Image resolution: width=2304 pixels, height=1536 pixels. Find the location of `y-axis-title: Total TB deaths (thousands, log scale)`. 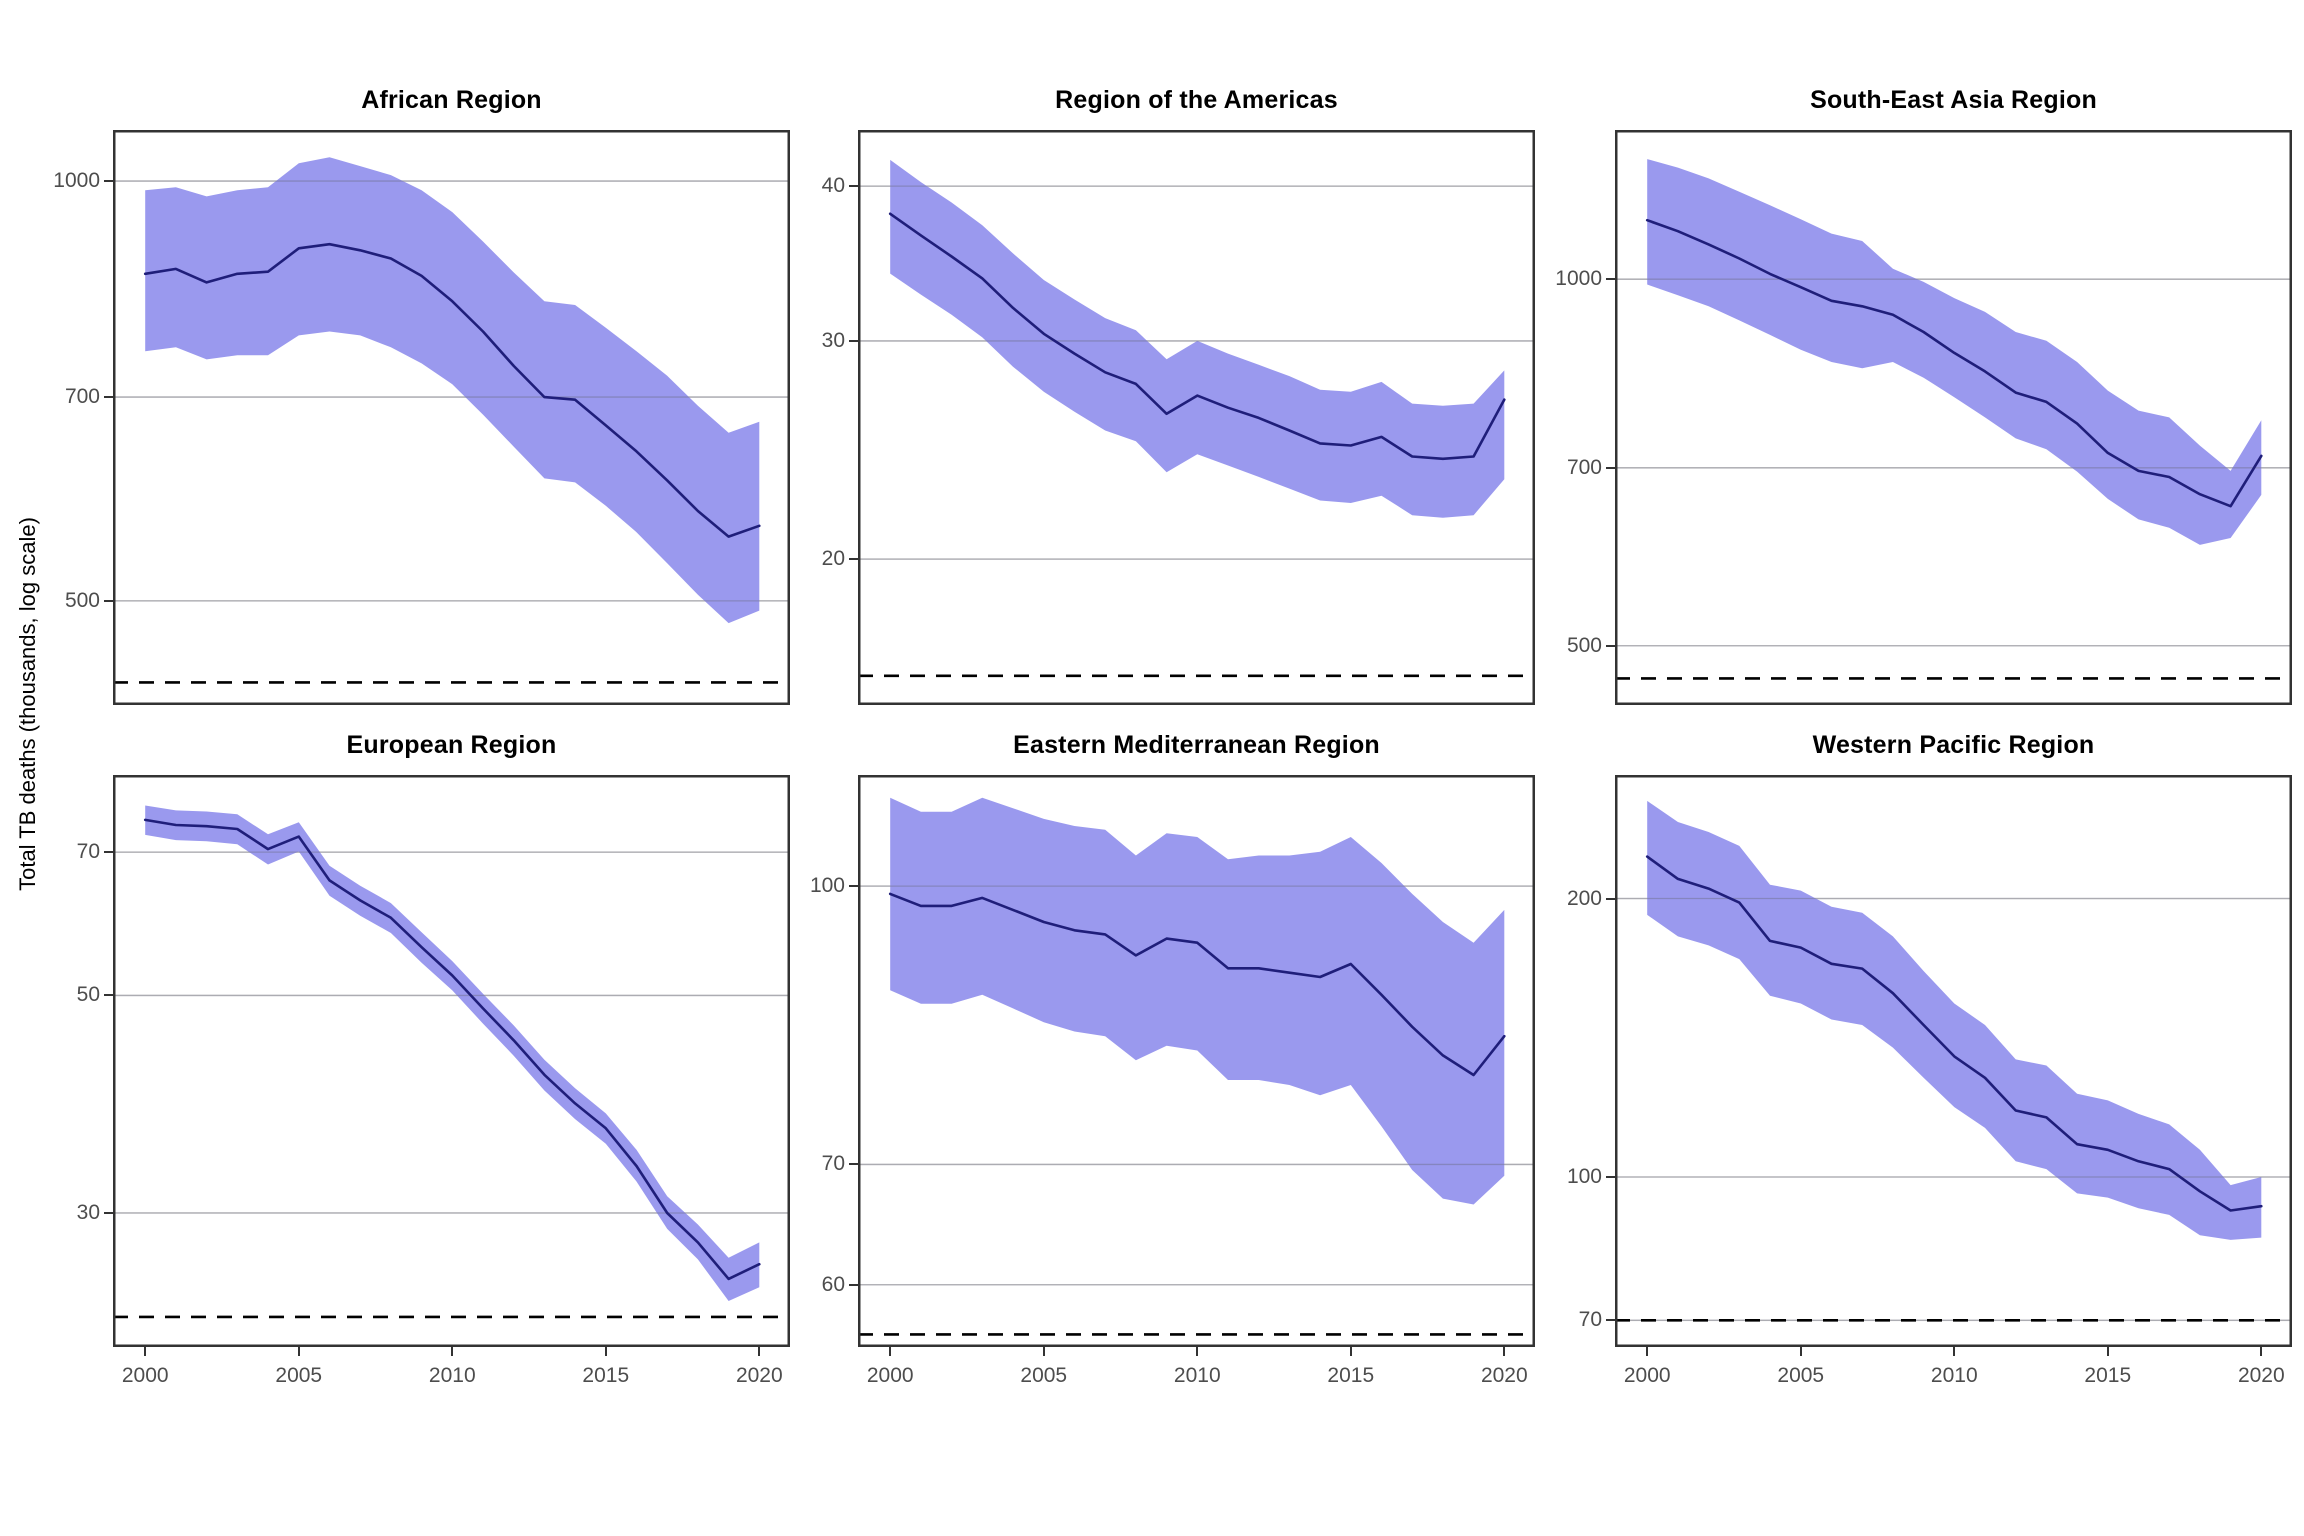

y-axis-title: Total TB deaths (thousands, log scale) is located at coordinates (27, 704).